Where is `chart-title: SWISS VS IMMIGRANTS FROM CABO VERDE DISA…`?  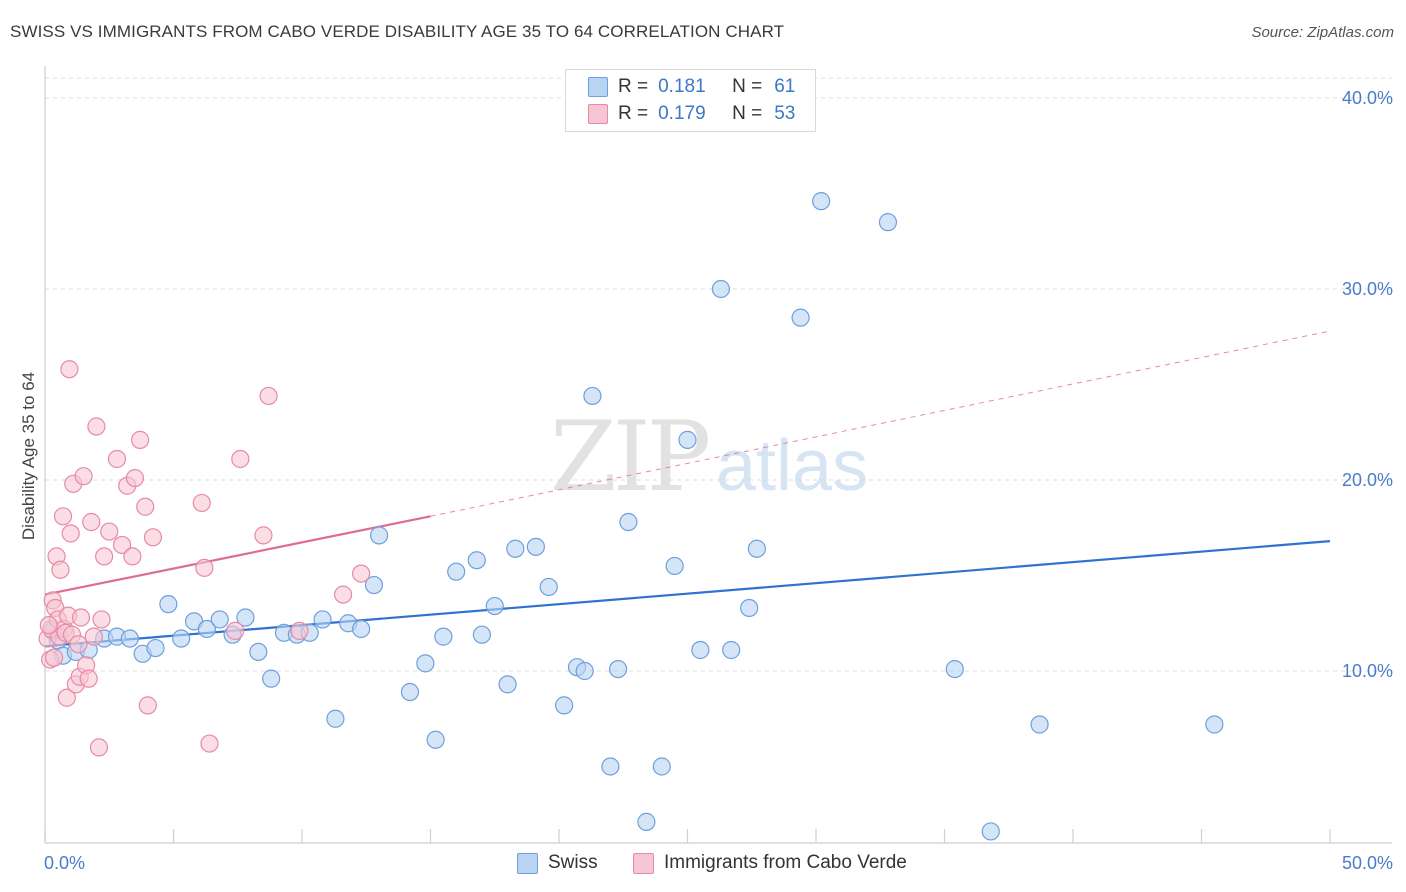 chart-title: SWISS VS IMMIGRANTS FROM CABO VERDE DISA… is located at coordinates (397, 31).